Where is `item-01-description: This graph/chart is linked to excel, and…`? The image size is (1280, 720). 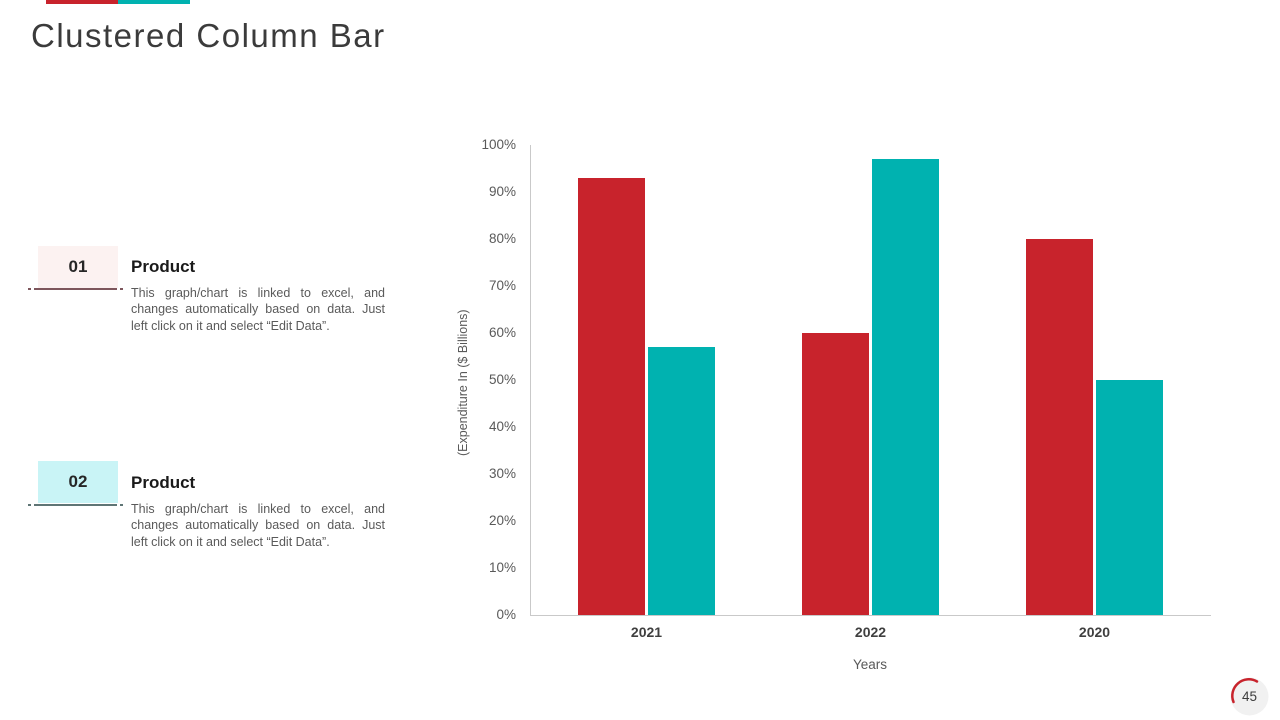
item-01-description: This graph/chart is linked to excel, and… is located at coordinates (258, 309).